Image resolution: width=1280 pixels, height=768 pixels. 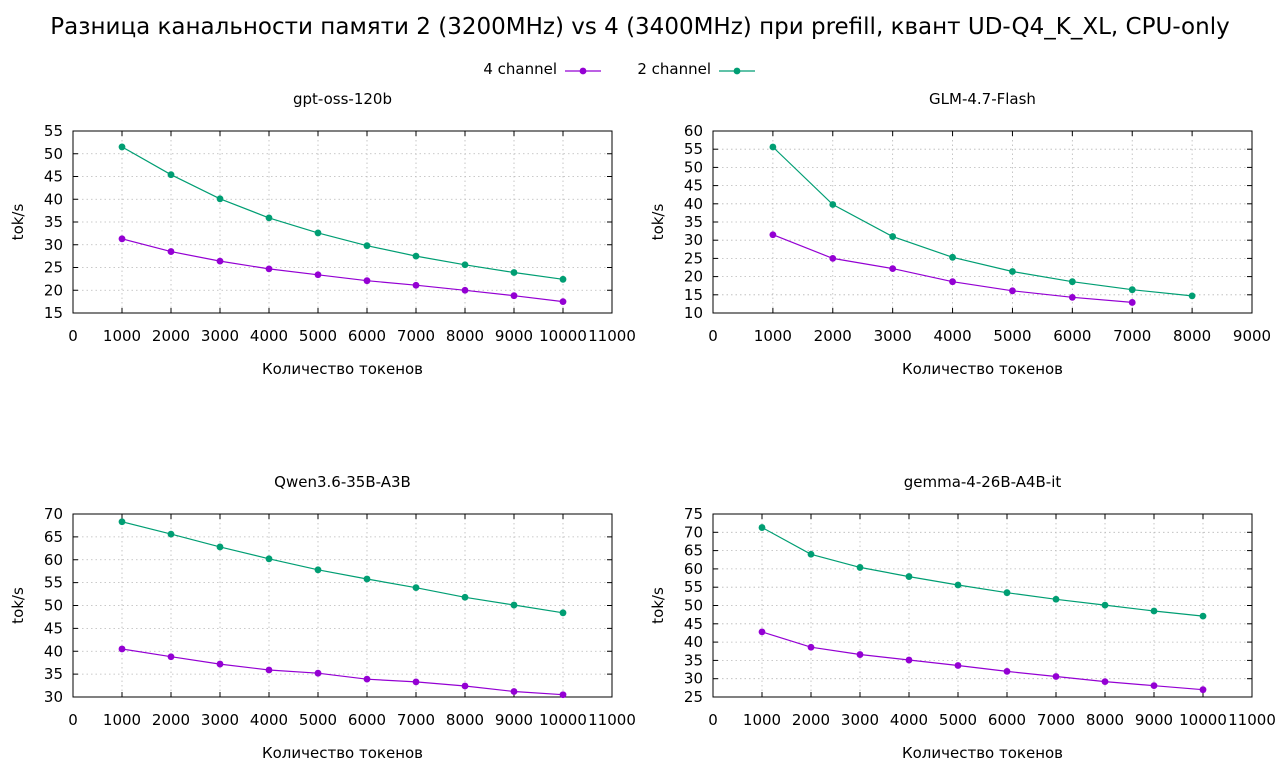 What do you see at coordinates (53, 537) in the screenshot?
I see `y-tick-label: 65` at bounding box center [53, 537].